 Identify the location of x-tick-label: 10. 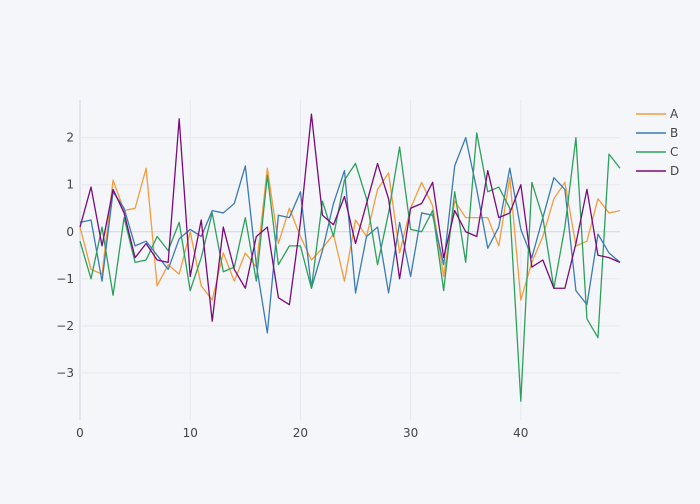
(190, 433).